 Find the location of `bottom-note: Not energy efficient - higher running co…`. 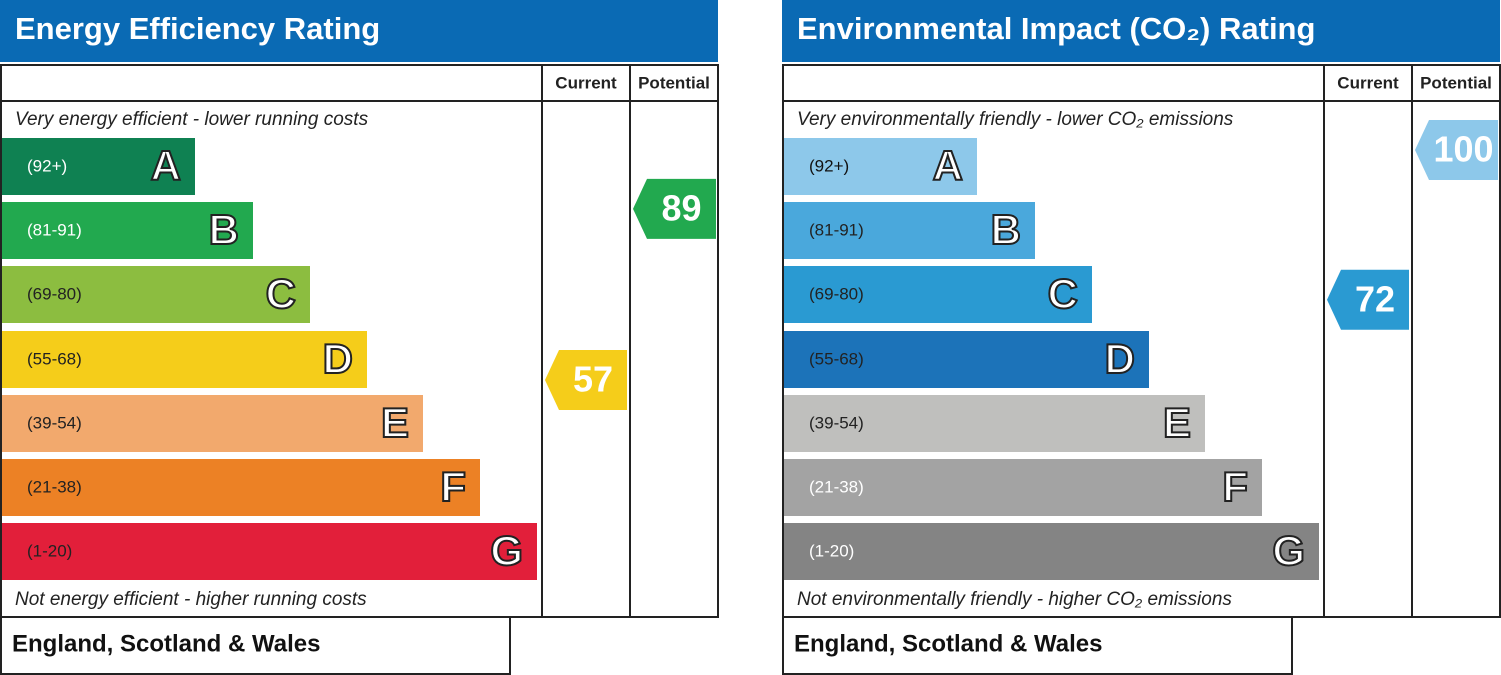

bottom-note: Not energy efficient - higher running co… is located at coordinates (191, 599).